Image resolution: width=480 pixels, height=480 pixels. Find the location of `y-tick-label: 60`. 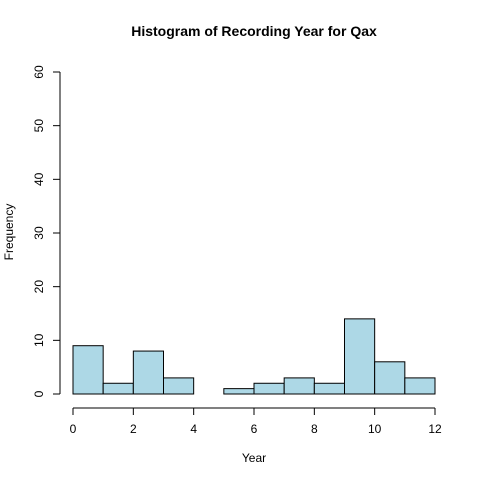

y-tick-label: 60 is located at coordinates (39, 72).